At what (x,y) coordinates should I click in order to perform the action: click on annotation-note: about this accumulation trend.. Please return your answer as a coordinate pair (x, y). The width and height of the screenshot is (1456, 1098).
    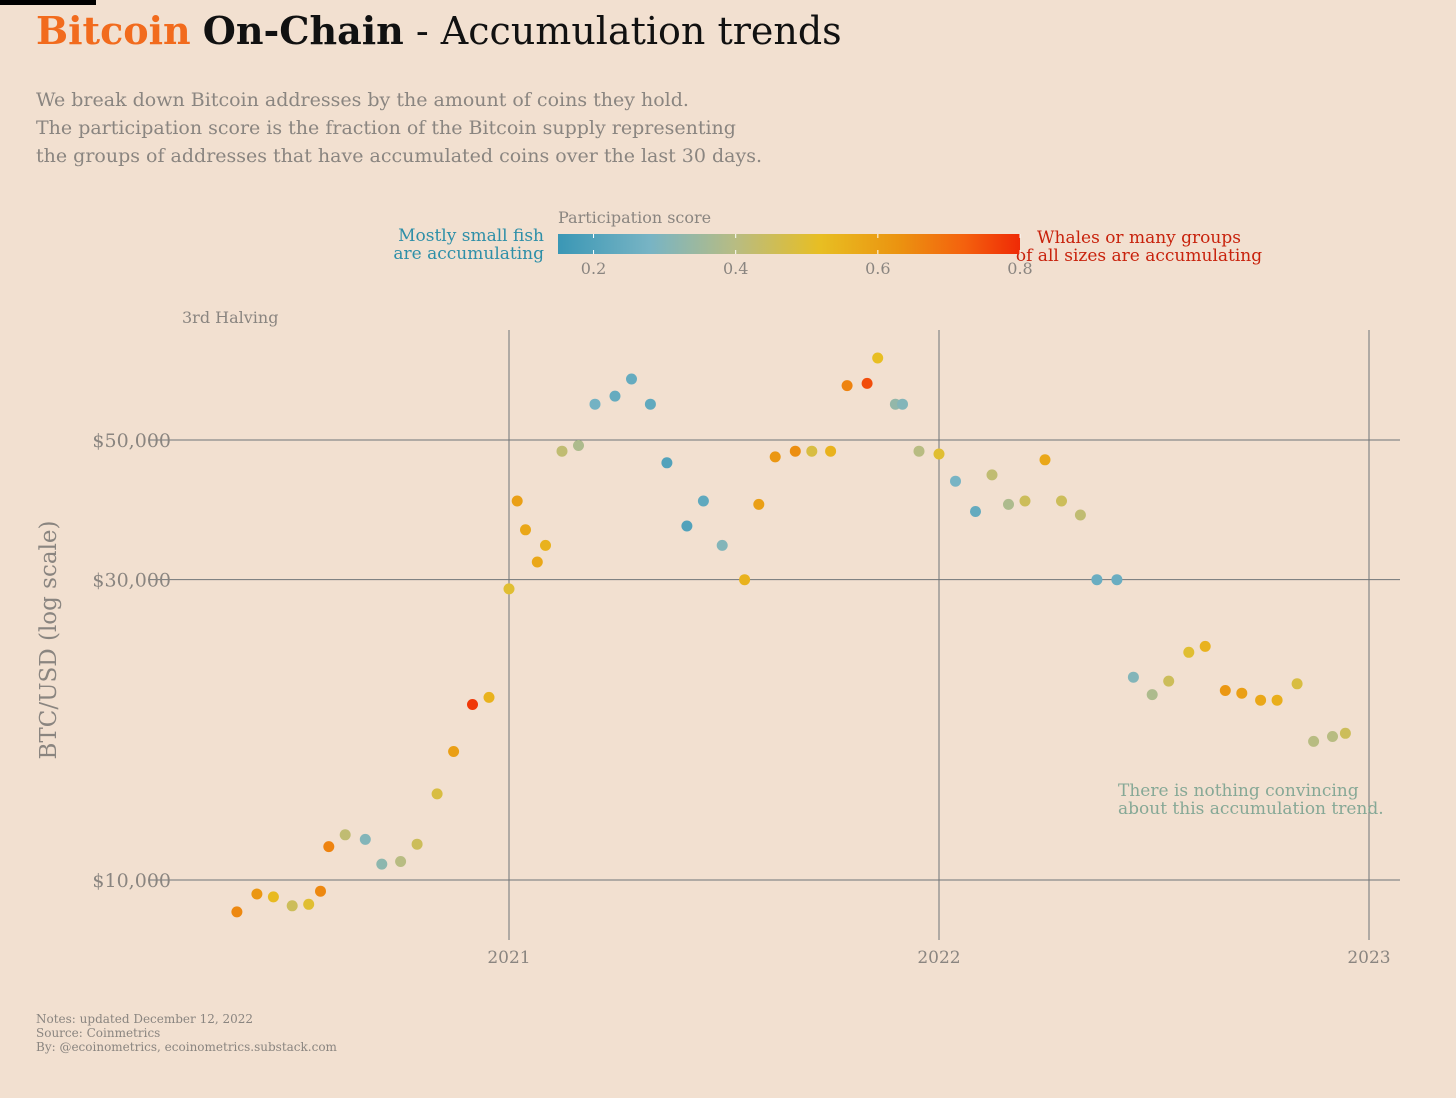
    Looking at the image, I should click on (1251, 809).